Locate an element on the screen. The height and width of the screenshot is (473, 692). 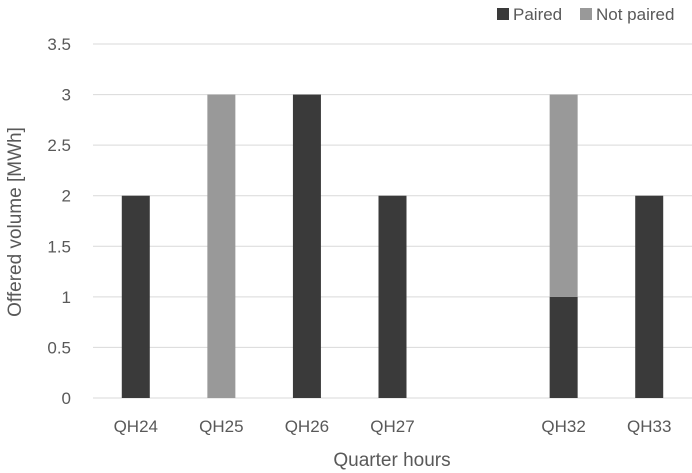
y-tick-label: 3 is located at coordinates (66, 95).